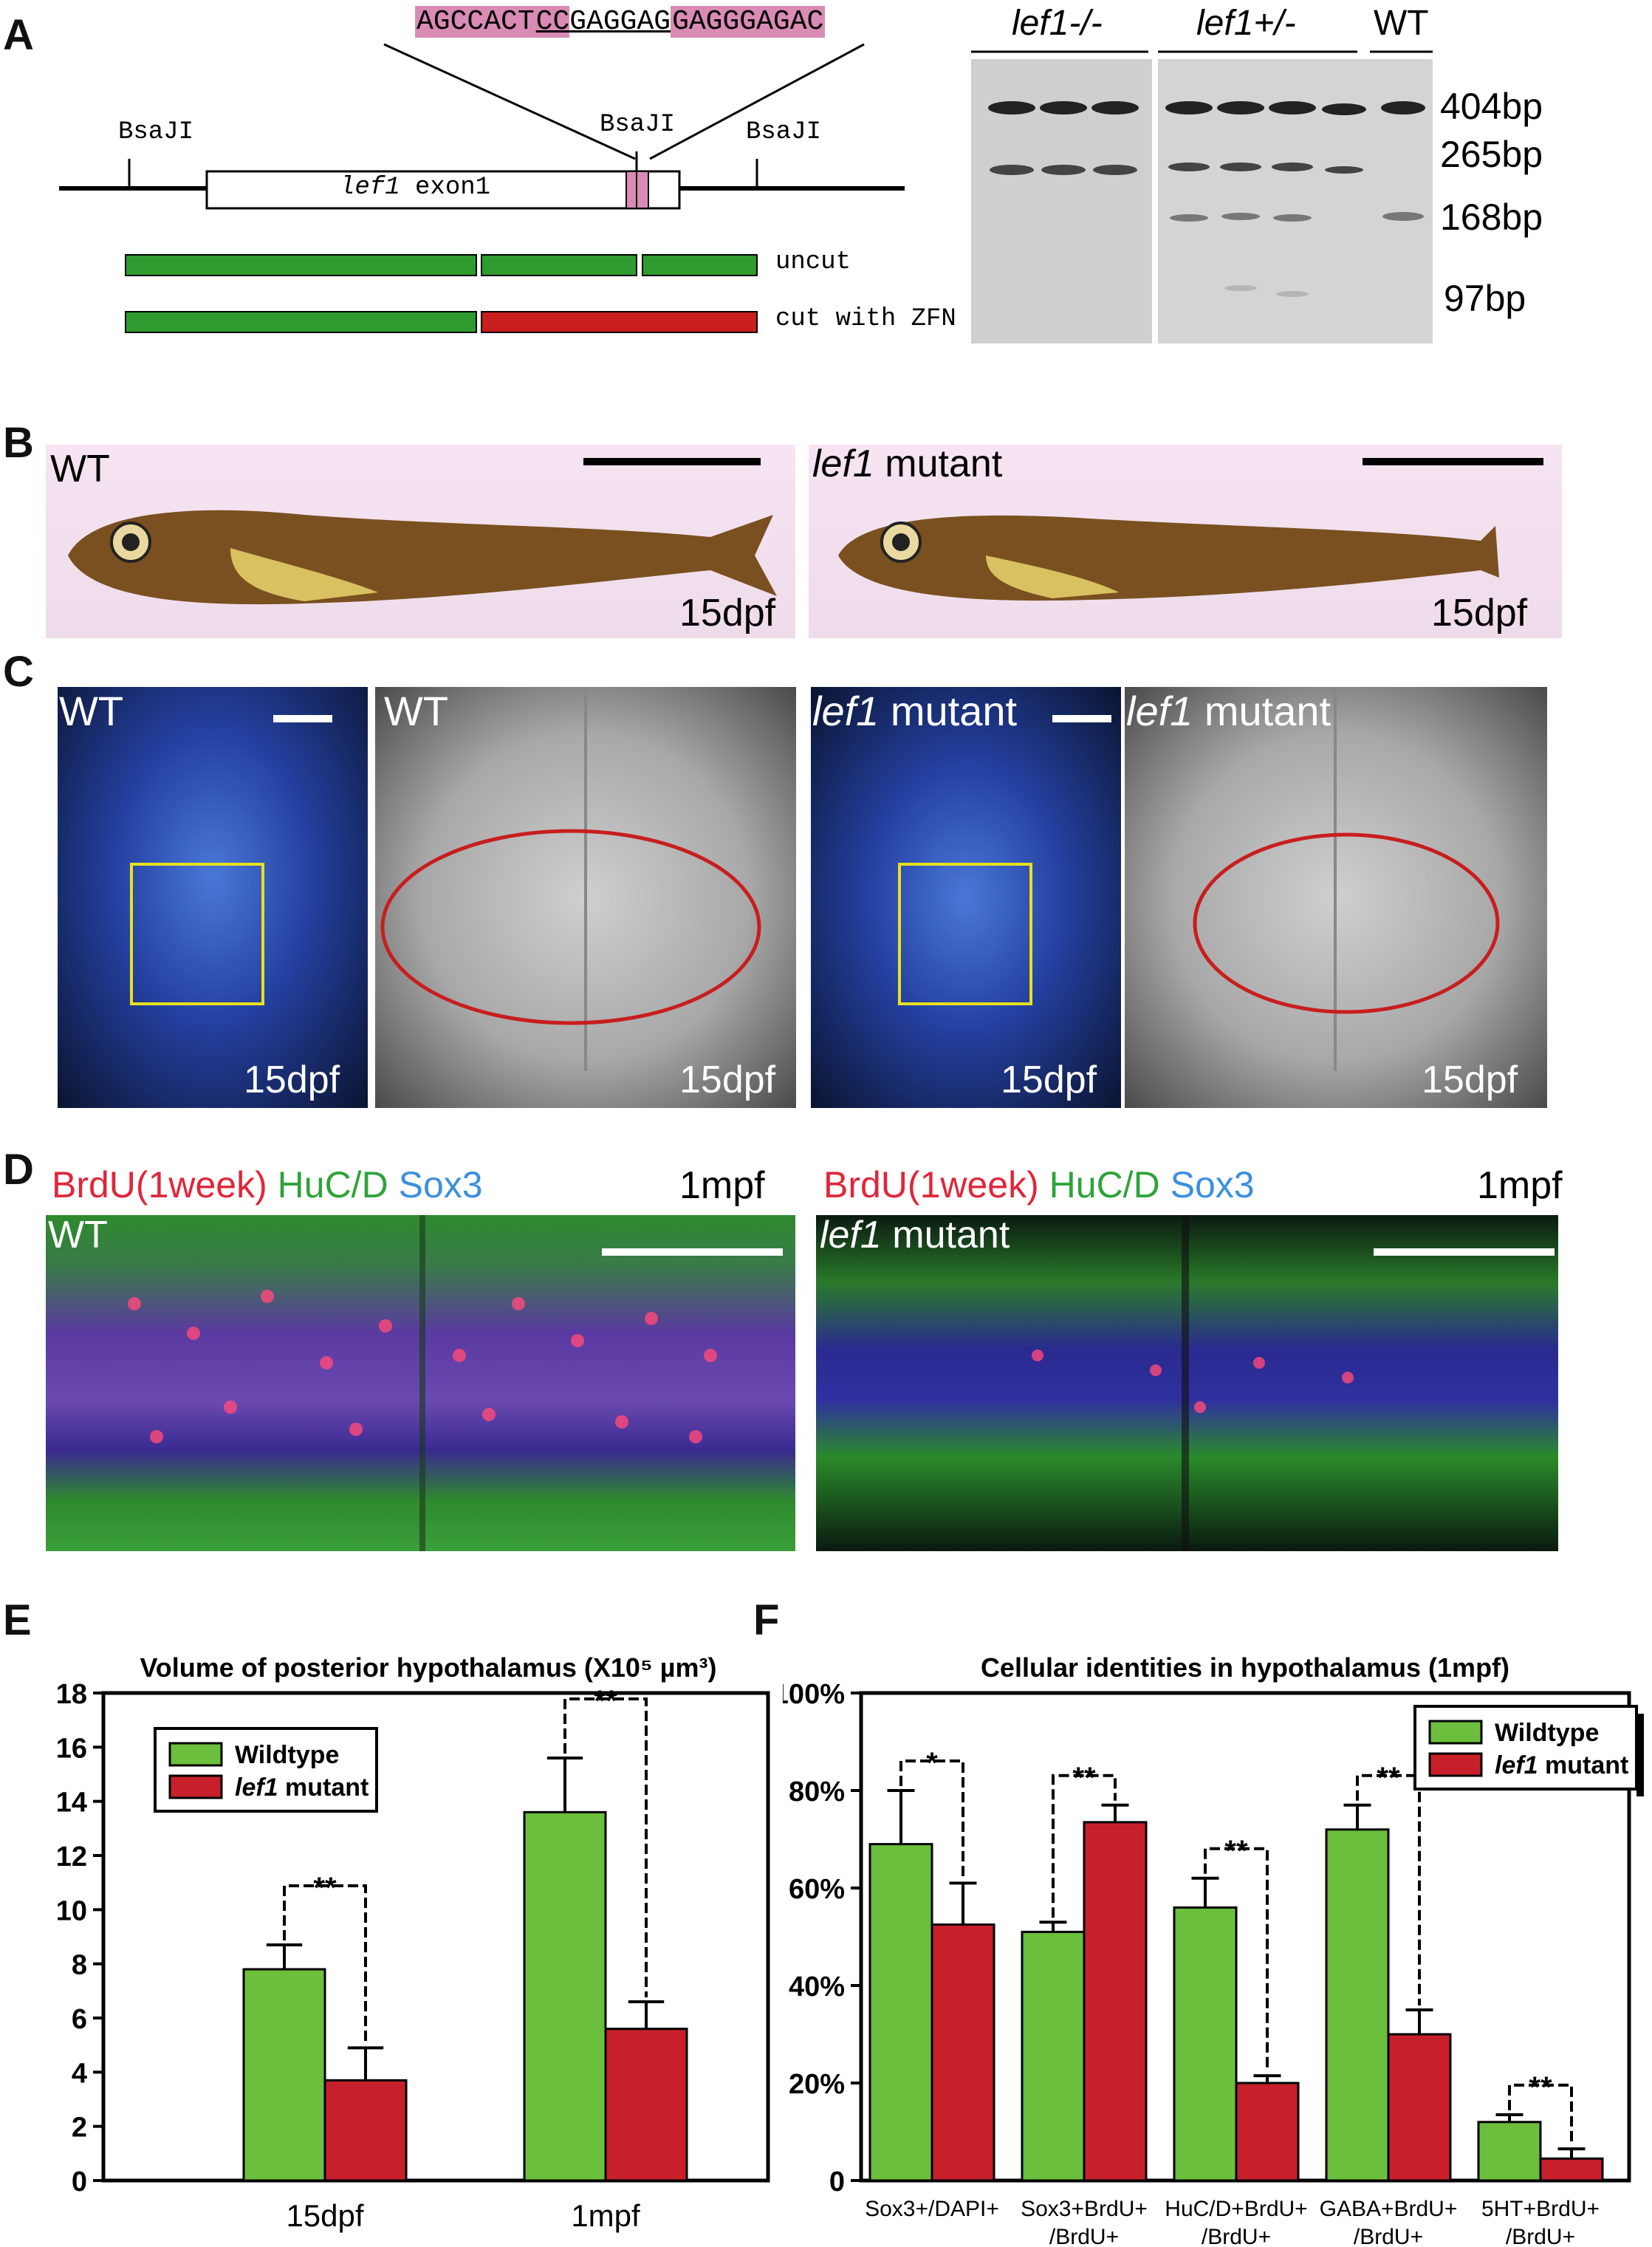 The width and height of the screenshot is (1652, 2247). I want to click on d-mutant-scale-bar, so click(1464, 1252).